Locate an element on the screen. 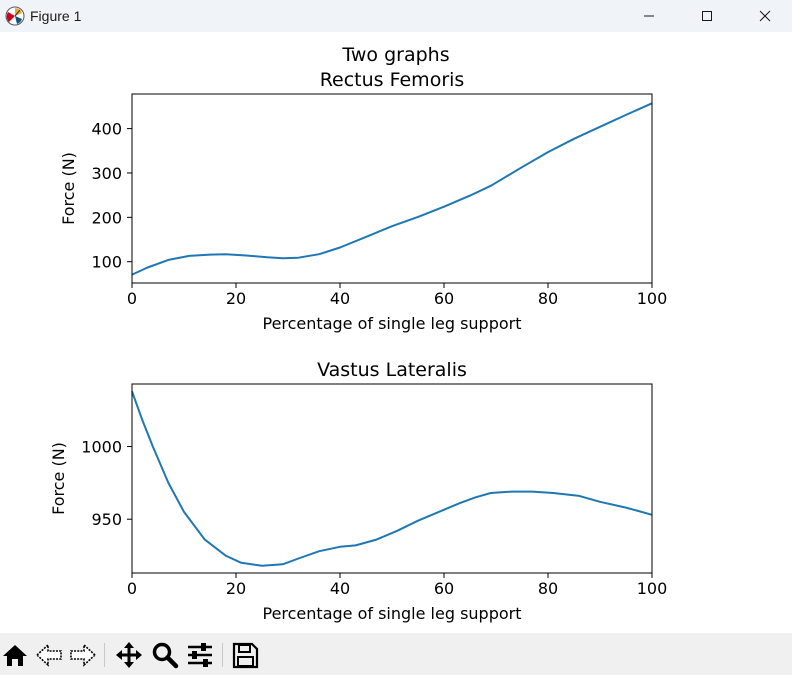  axes-title: Vastus Lateralis is located at coordinates (392, 370).